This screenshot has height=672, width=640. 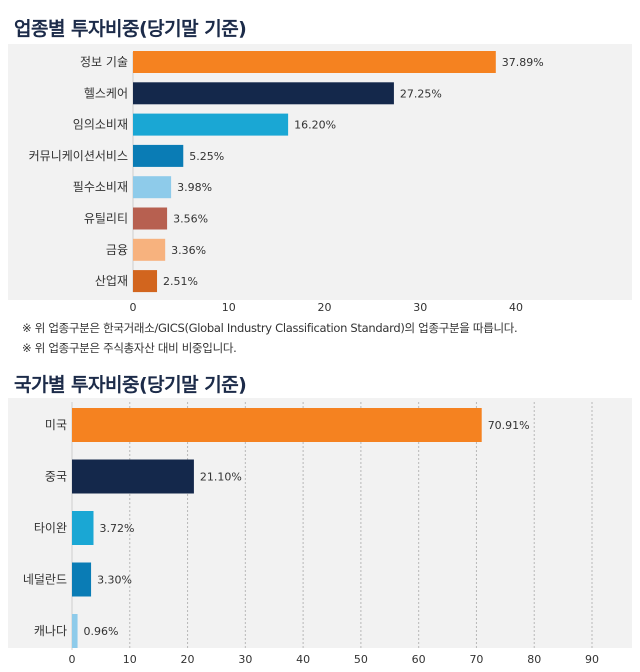 What do you see at coordinates (592, 659) in the screenshot?
I see `country-tick-label: 90` at bounding box center [592, 659].